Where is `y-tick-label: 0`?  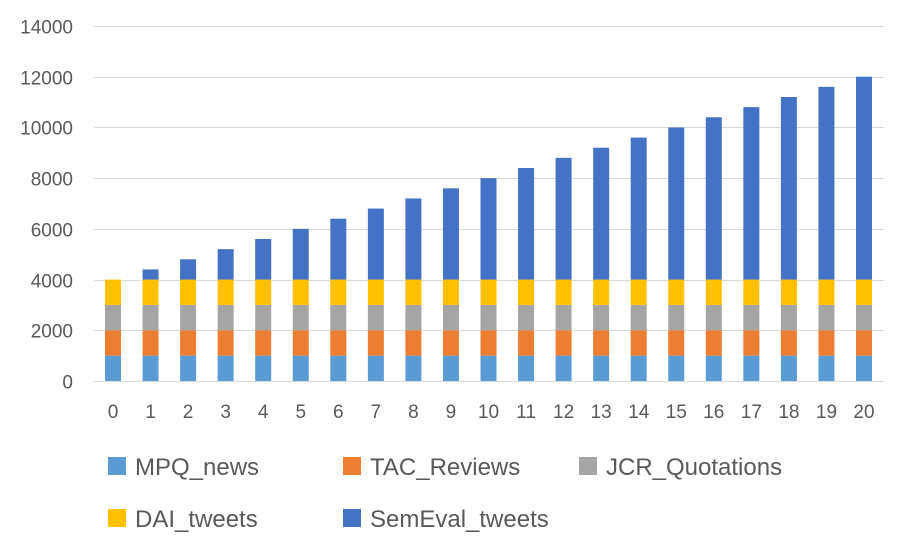
y-tick-label: 0 is located at coordinates (67, 383).